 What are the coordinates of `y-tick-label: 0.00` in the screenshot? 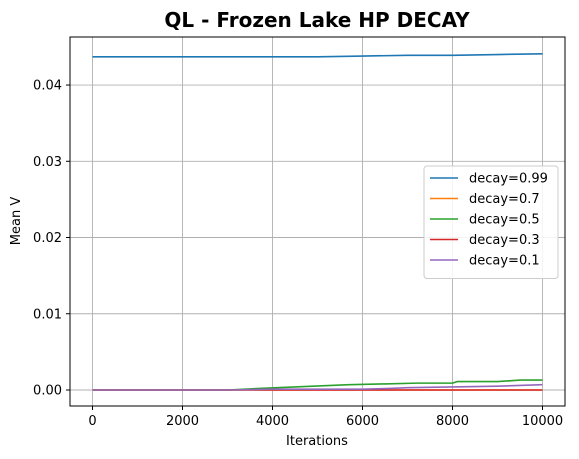 It's located at (47, 390).